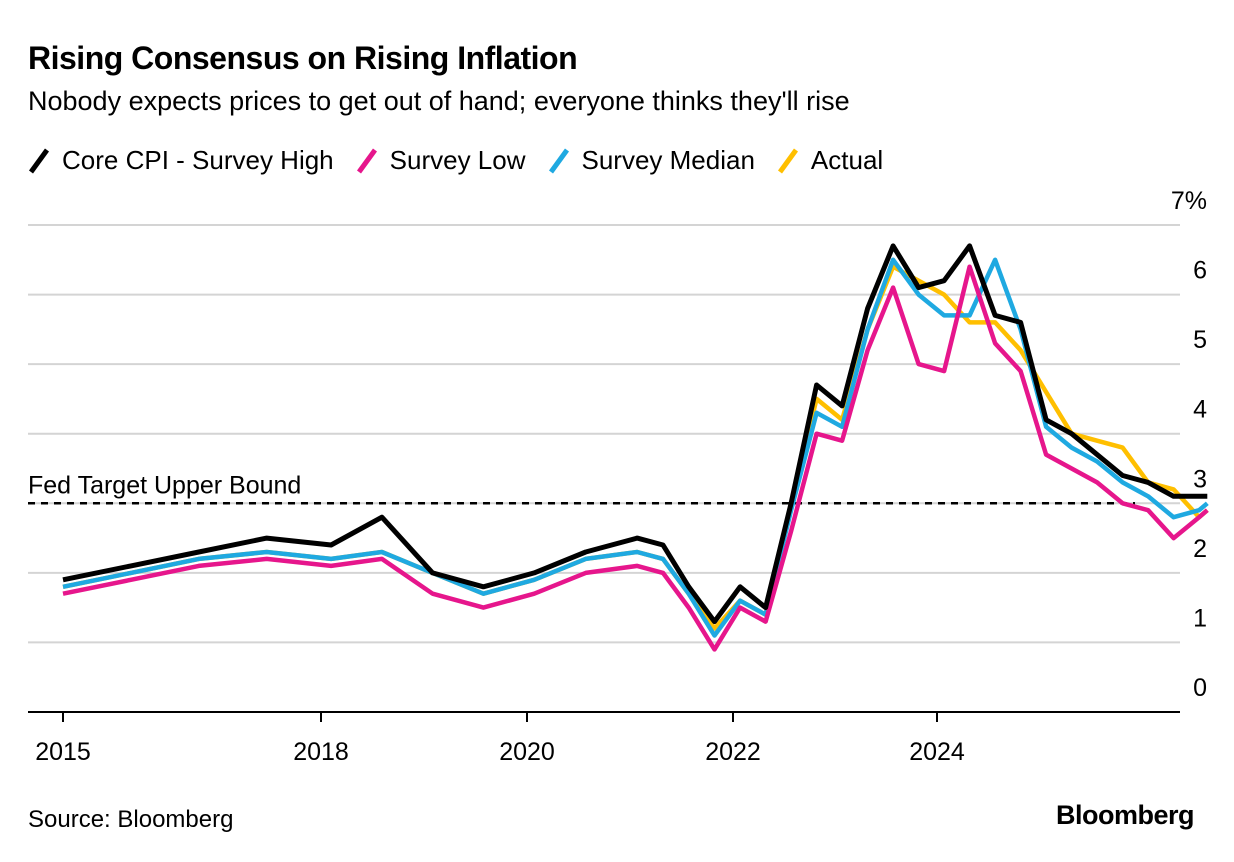 The width and height of the screenshot is (1234, 862). I want to click on legend-item-actual: Actual, so click(830, 160).